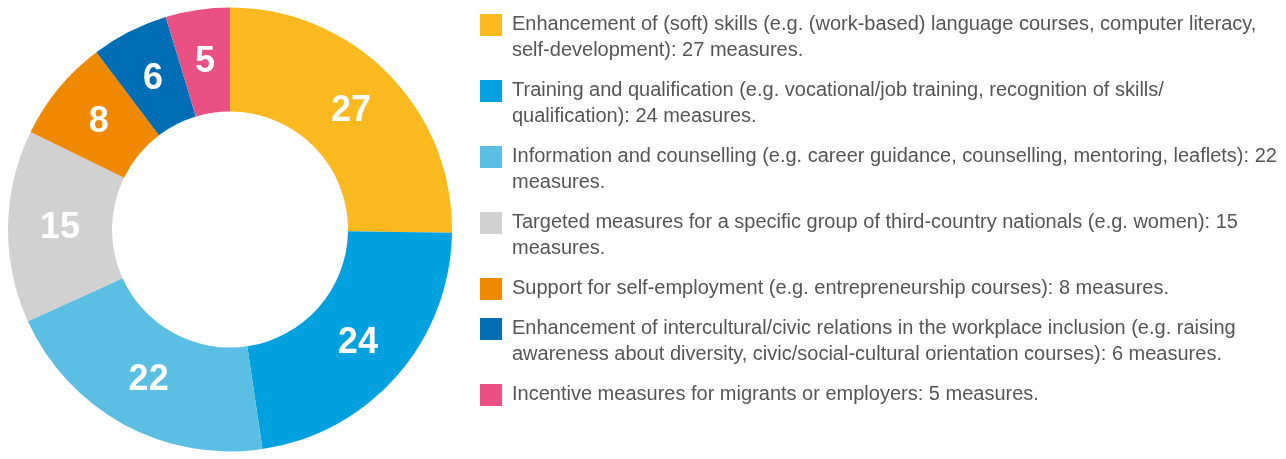  I want to click on data-label: 24, so click(357, 340).